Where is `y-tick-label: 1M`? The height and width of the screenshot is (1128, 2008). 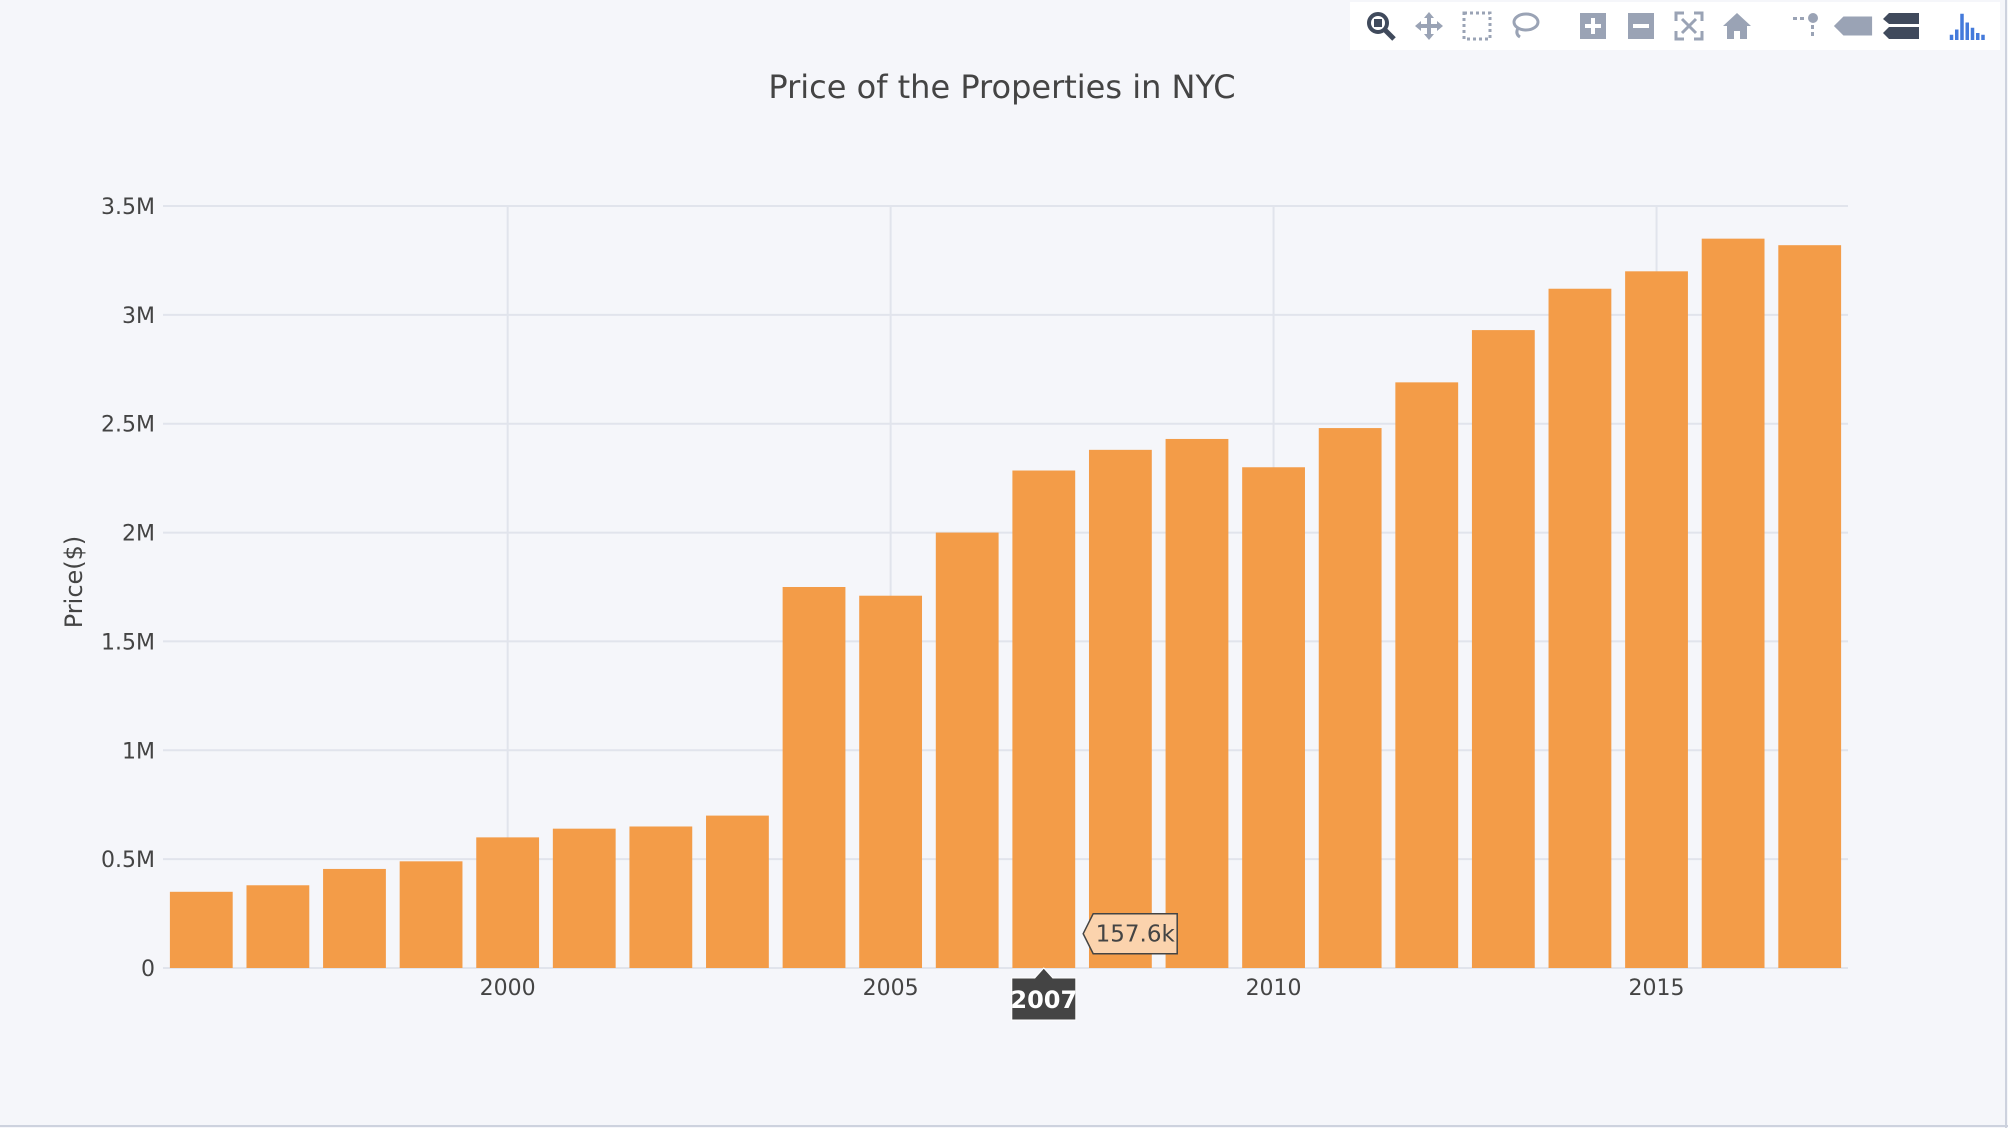
y-tick-label: 1M is located at coordinates (138, 751).